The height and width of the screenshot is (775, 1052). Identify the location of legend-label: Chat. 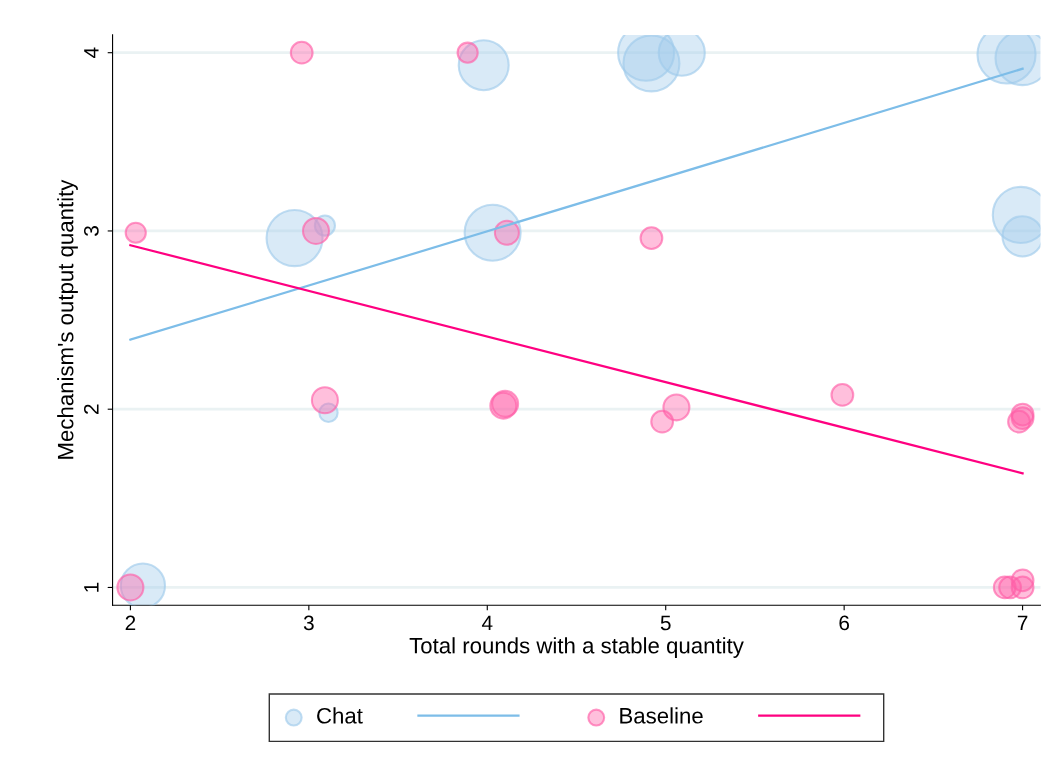
(340, 715).